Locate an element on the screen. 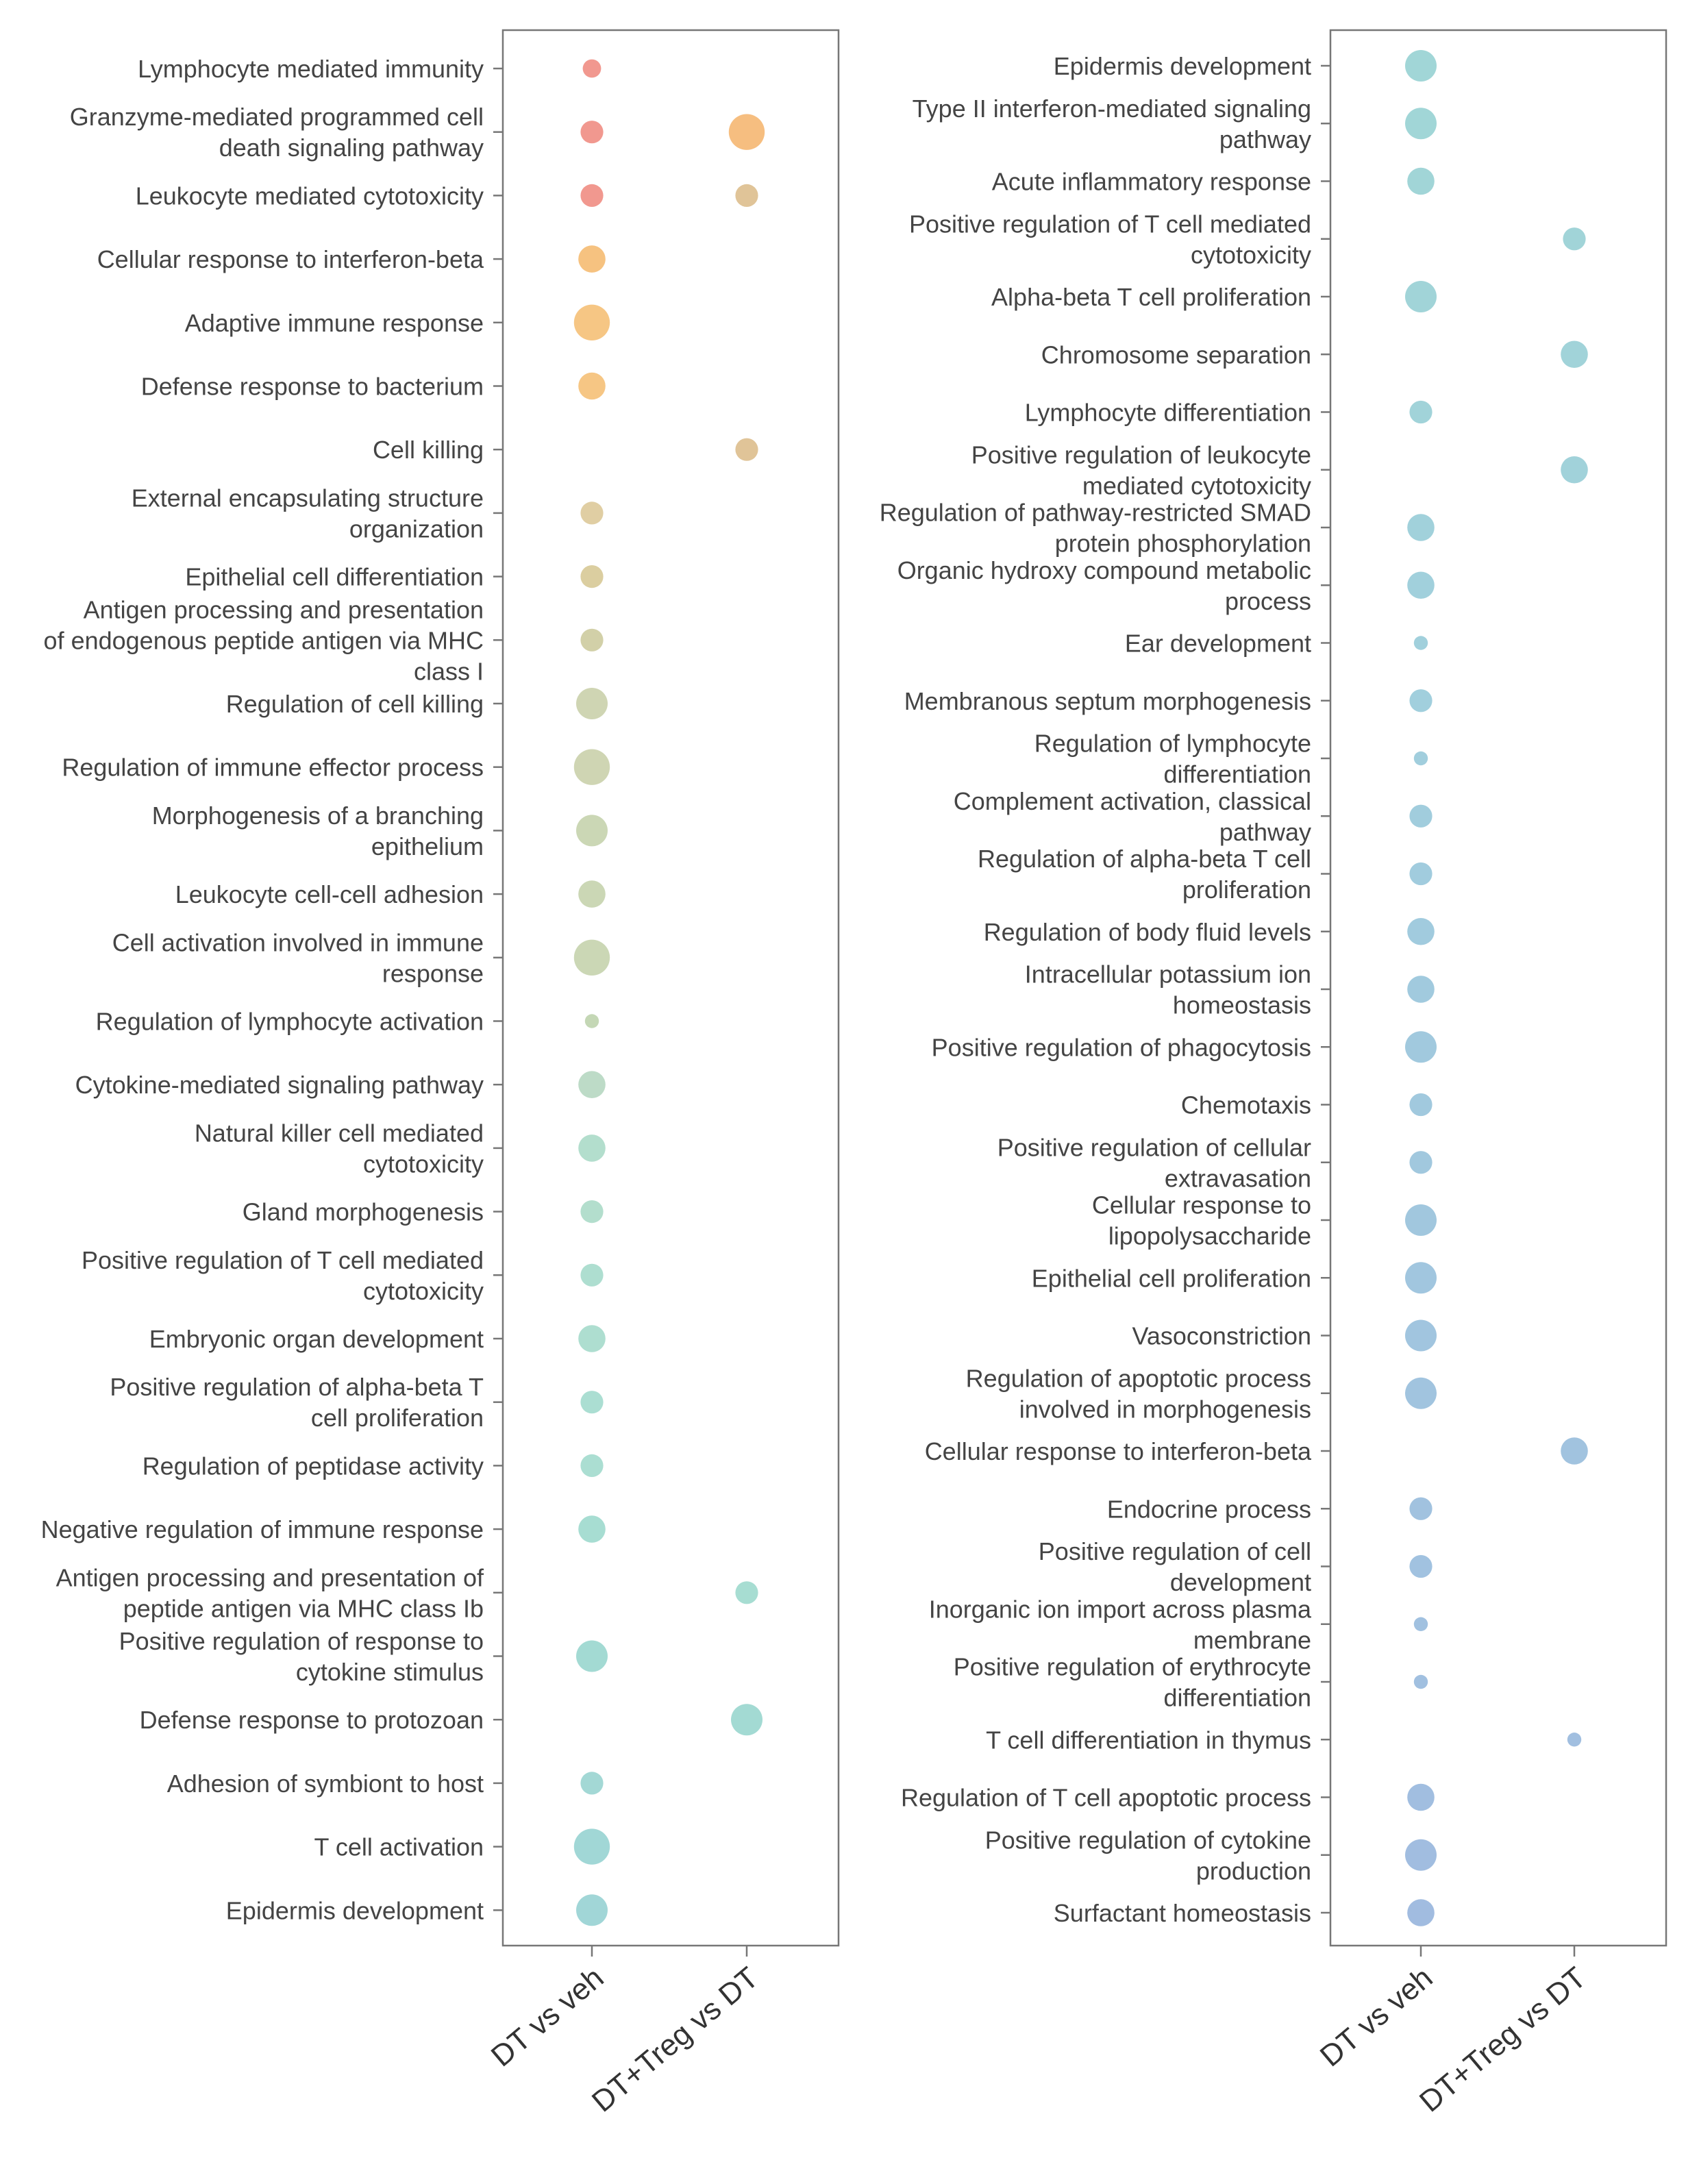 The width and height of the screenshot is (1699, 2184). data-point-acute-inflammatory-response-dt-vs-veh is located at coordinates (1421, 181).